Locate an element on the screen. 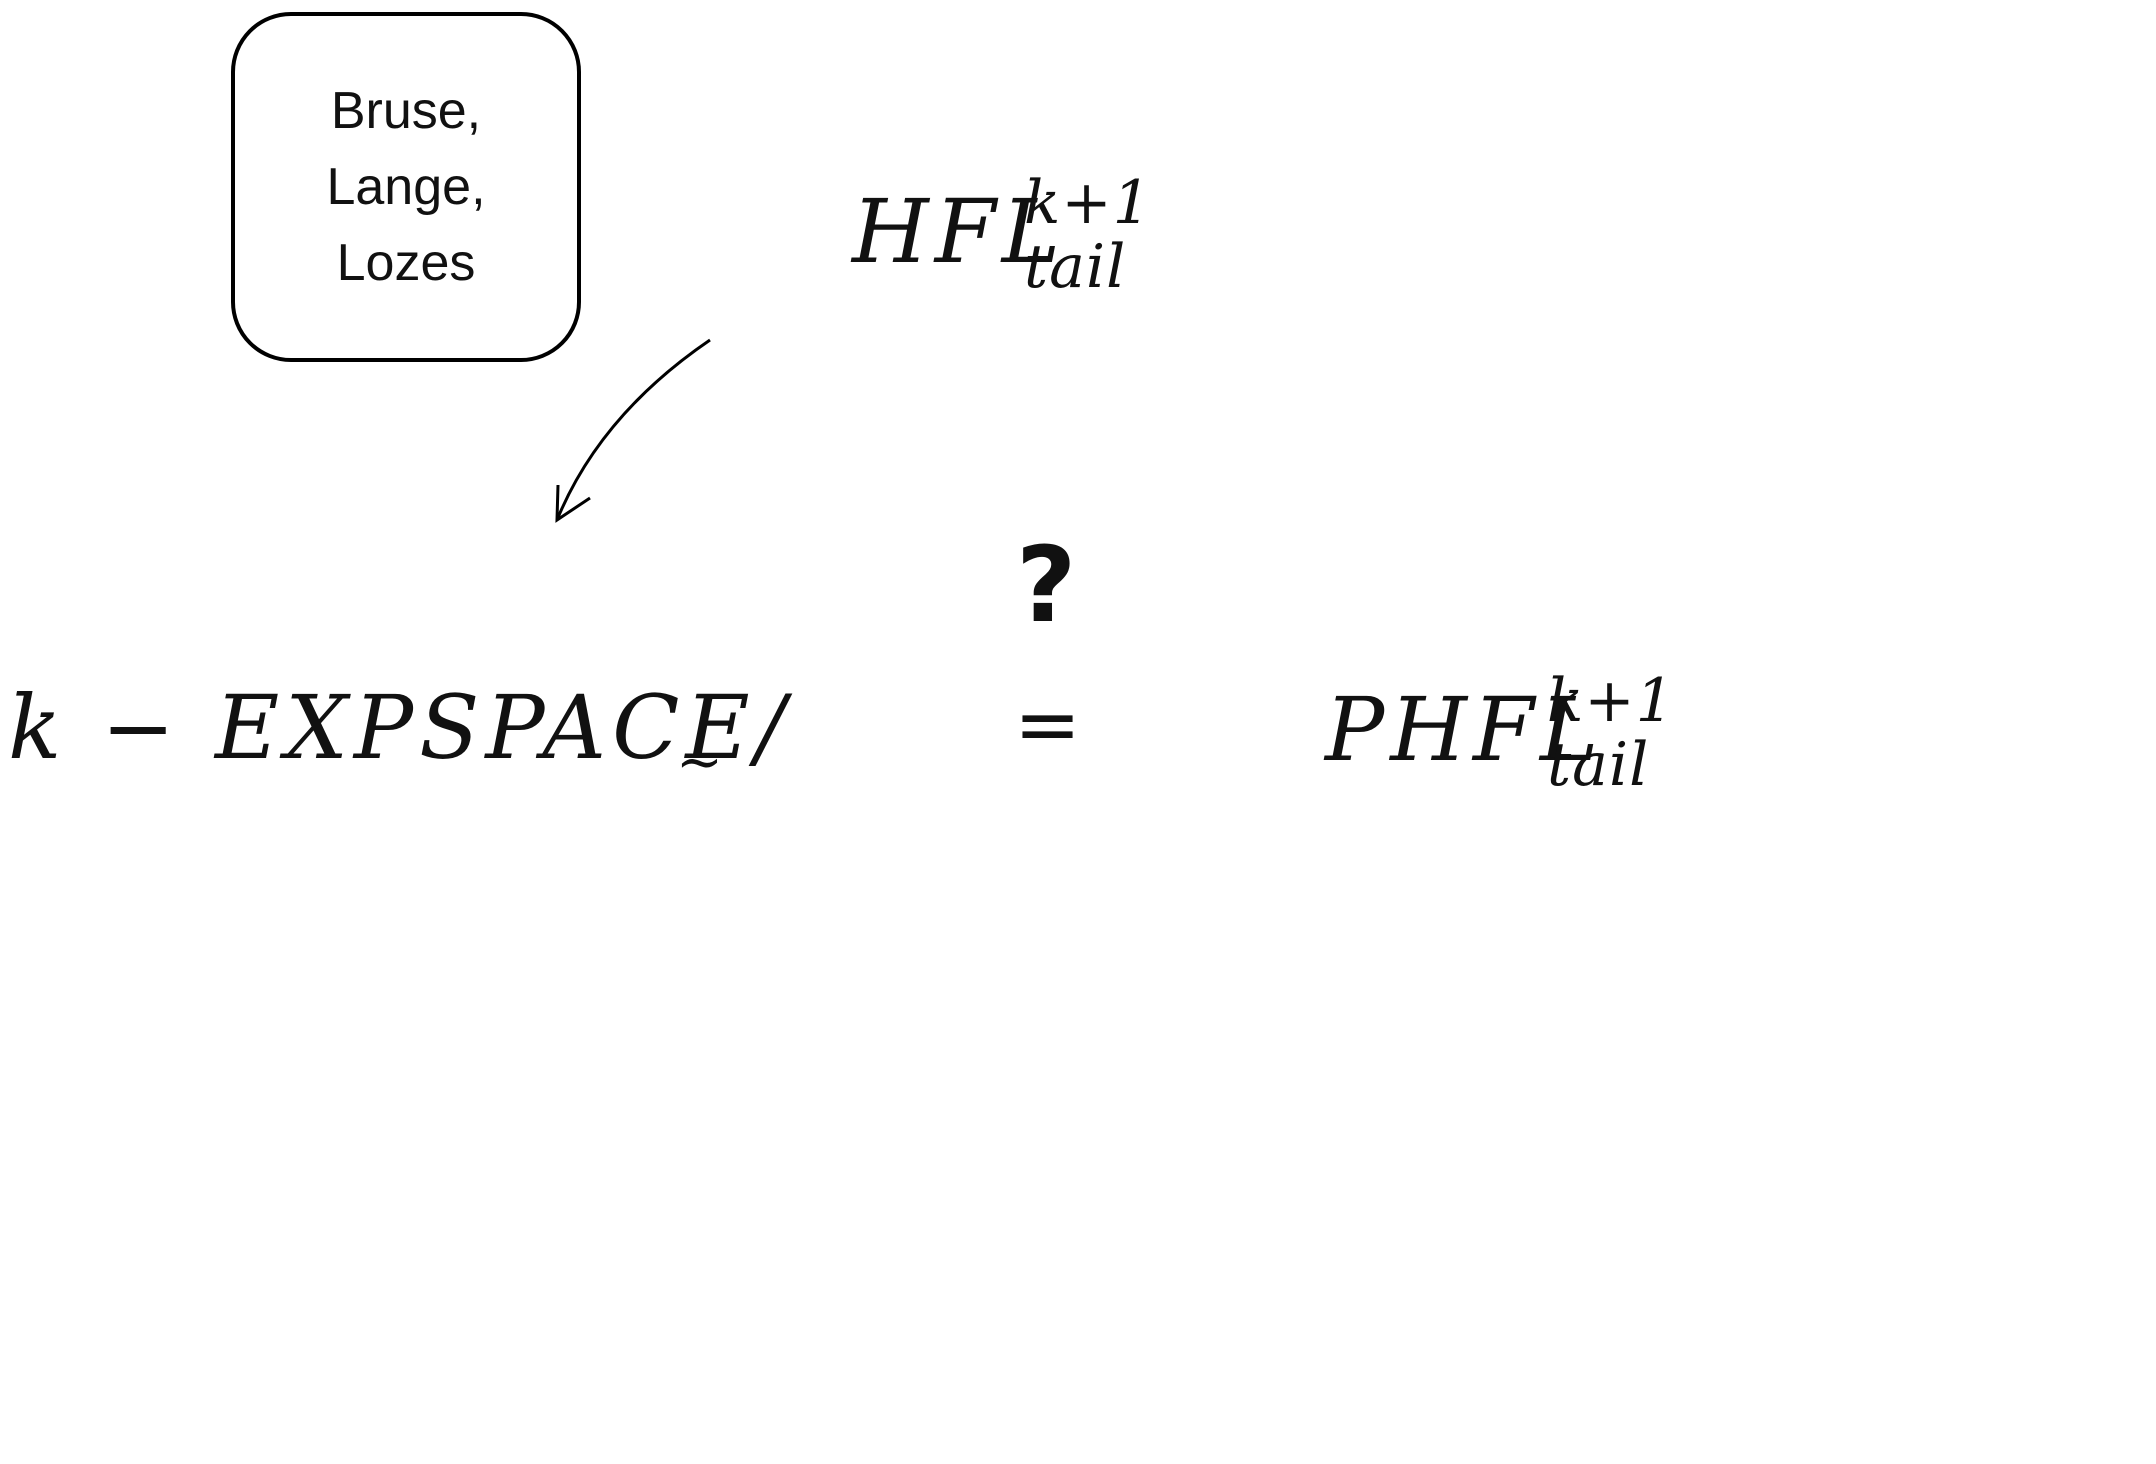 This screenshot has width=2156, height=1464. hfl-formula: HFL k+1 tail is located at coordinates (1012, 235).